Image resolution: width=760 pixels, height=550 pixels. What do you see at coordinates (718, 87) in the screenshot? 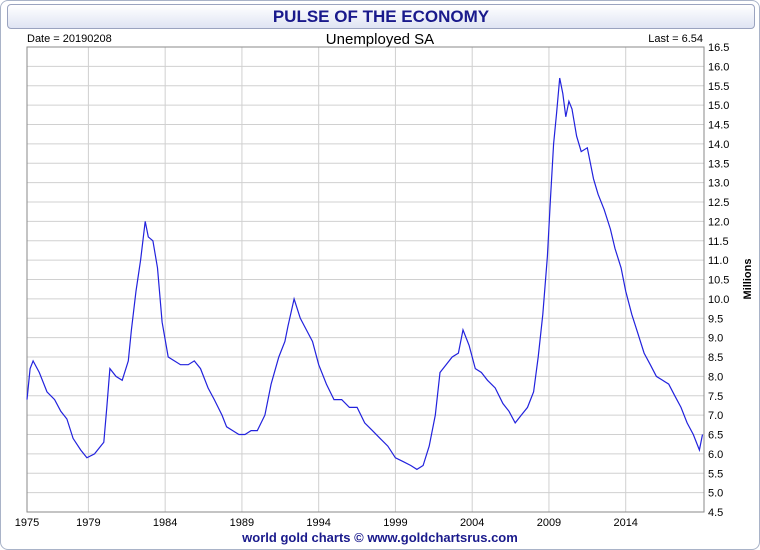
I see `y-tick-label: 15.5` at bounding box center [718, 87].